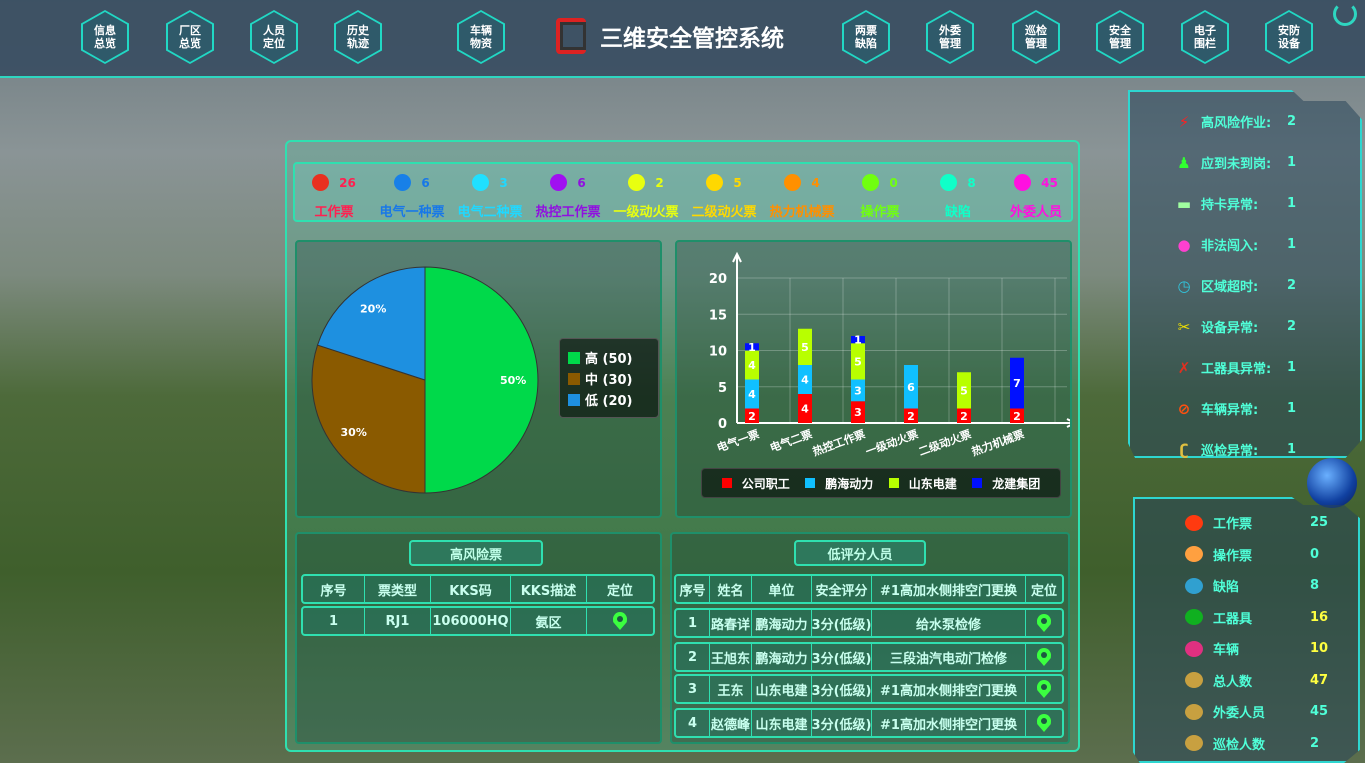  Describe the element at coordinates (1256, 680) in the screenshot. I see `stat-item: 总人数 47` at that location.